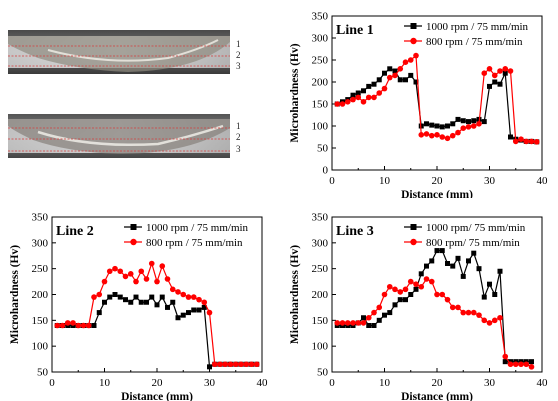 Image resolution: width=558 pixels, height=401 pixels. I want to click on micrograph-1: 1 2 3, so click(143, 52).